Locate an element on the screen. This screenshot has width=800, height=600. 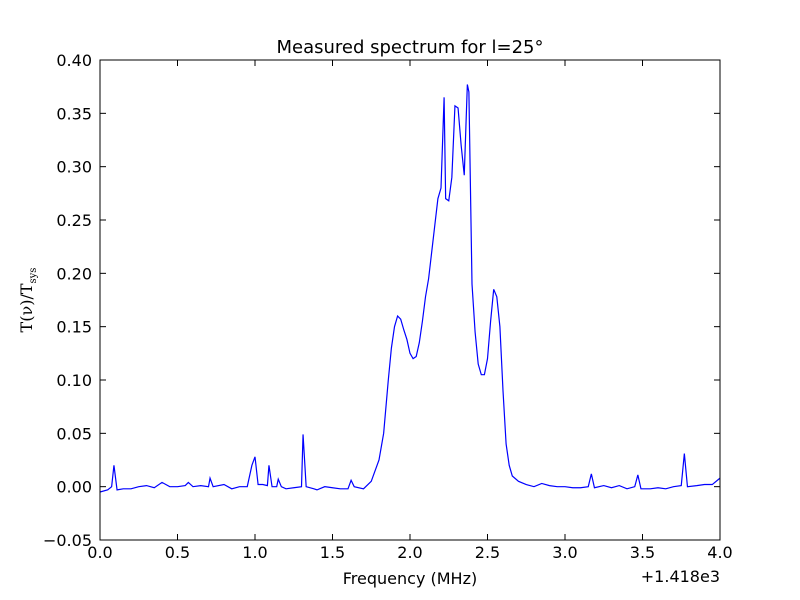
y-tick-label: −0.05 is located at coordinates (67, 540).